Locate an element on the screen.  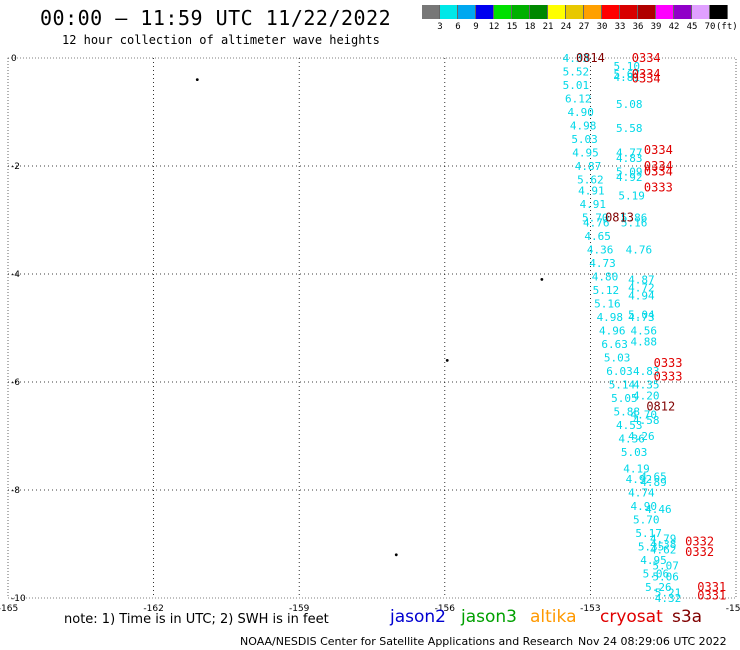
y-tick-label: -10 is located at coordinates (18, 599).